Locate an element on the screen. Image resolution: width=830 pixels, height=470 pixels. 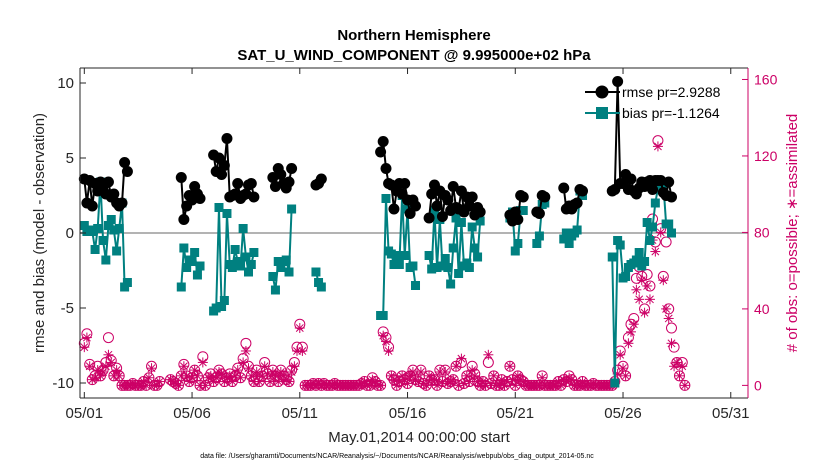
y-left-tick-label: -5 is located at coordinates (67, 308).